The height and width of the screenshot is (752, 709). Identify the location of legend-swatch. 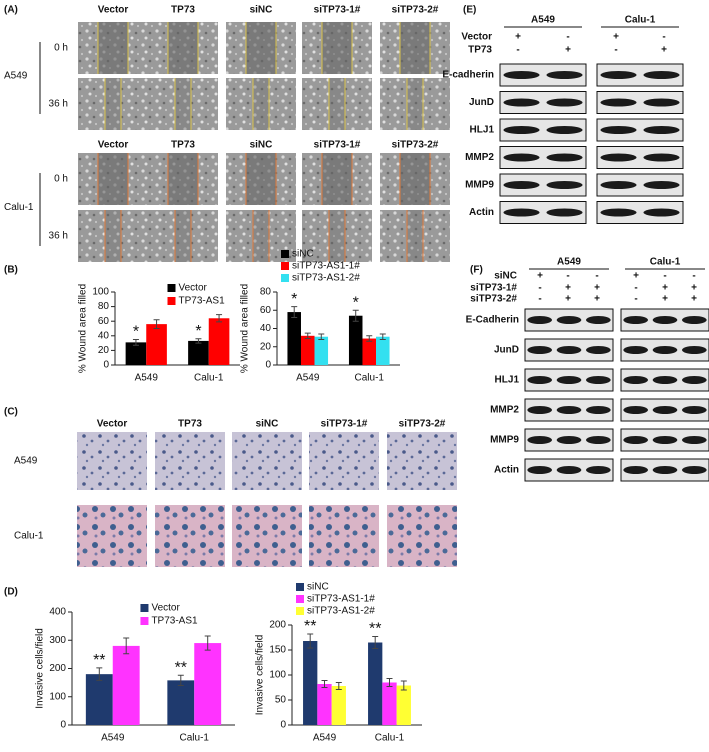
(285, 254).